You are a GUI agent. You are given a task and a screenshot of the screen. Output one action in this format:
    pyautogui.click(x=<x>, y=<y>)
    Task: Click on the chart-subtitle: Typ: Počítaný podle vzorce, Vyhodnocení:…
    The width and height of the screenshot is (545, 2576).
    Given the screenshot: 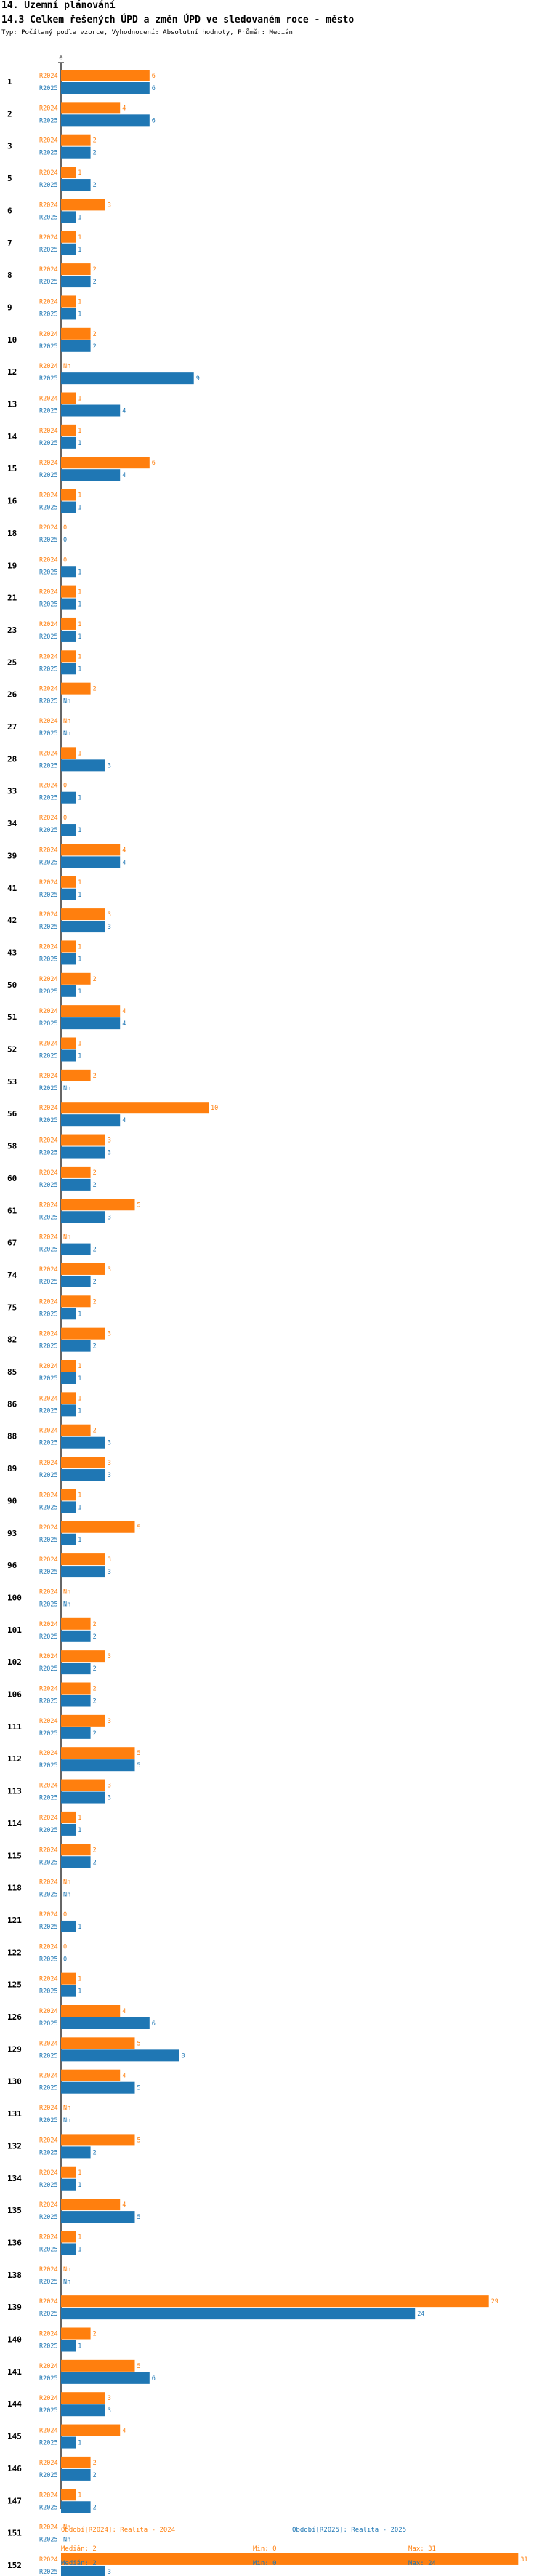 What is the action you would take?
    pyautogui.click(x=147, y=32)
    